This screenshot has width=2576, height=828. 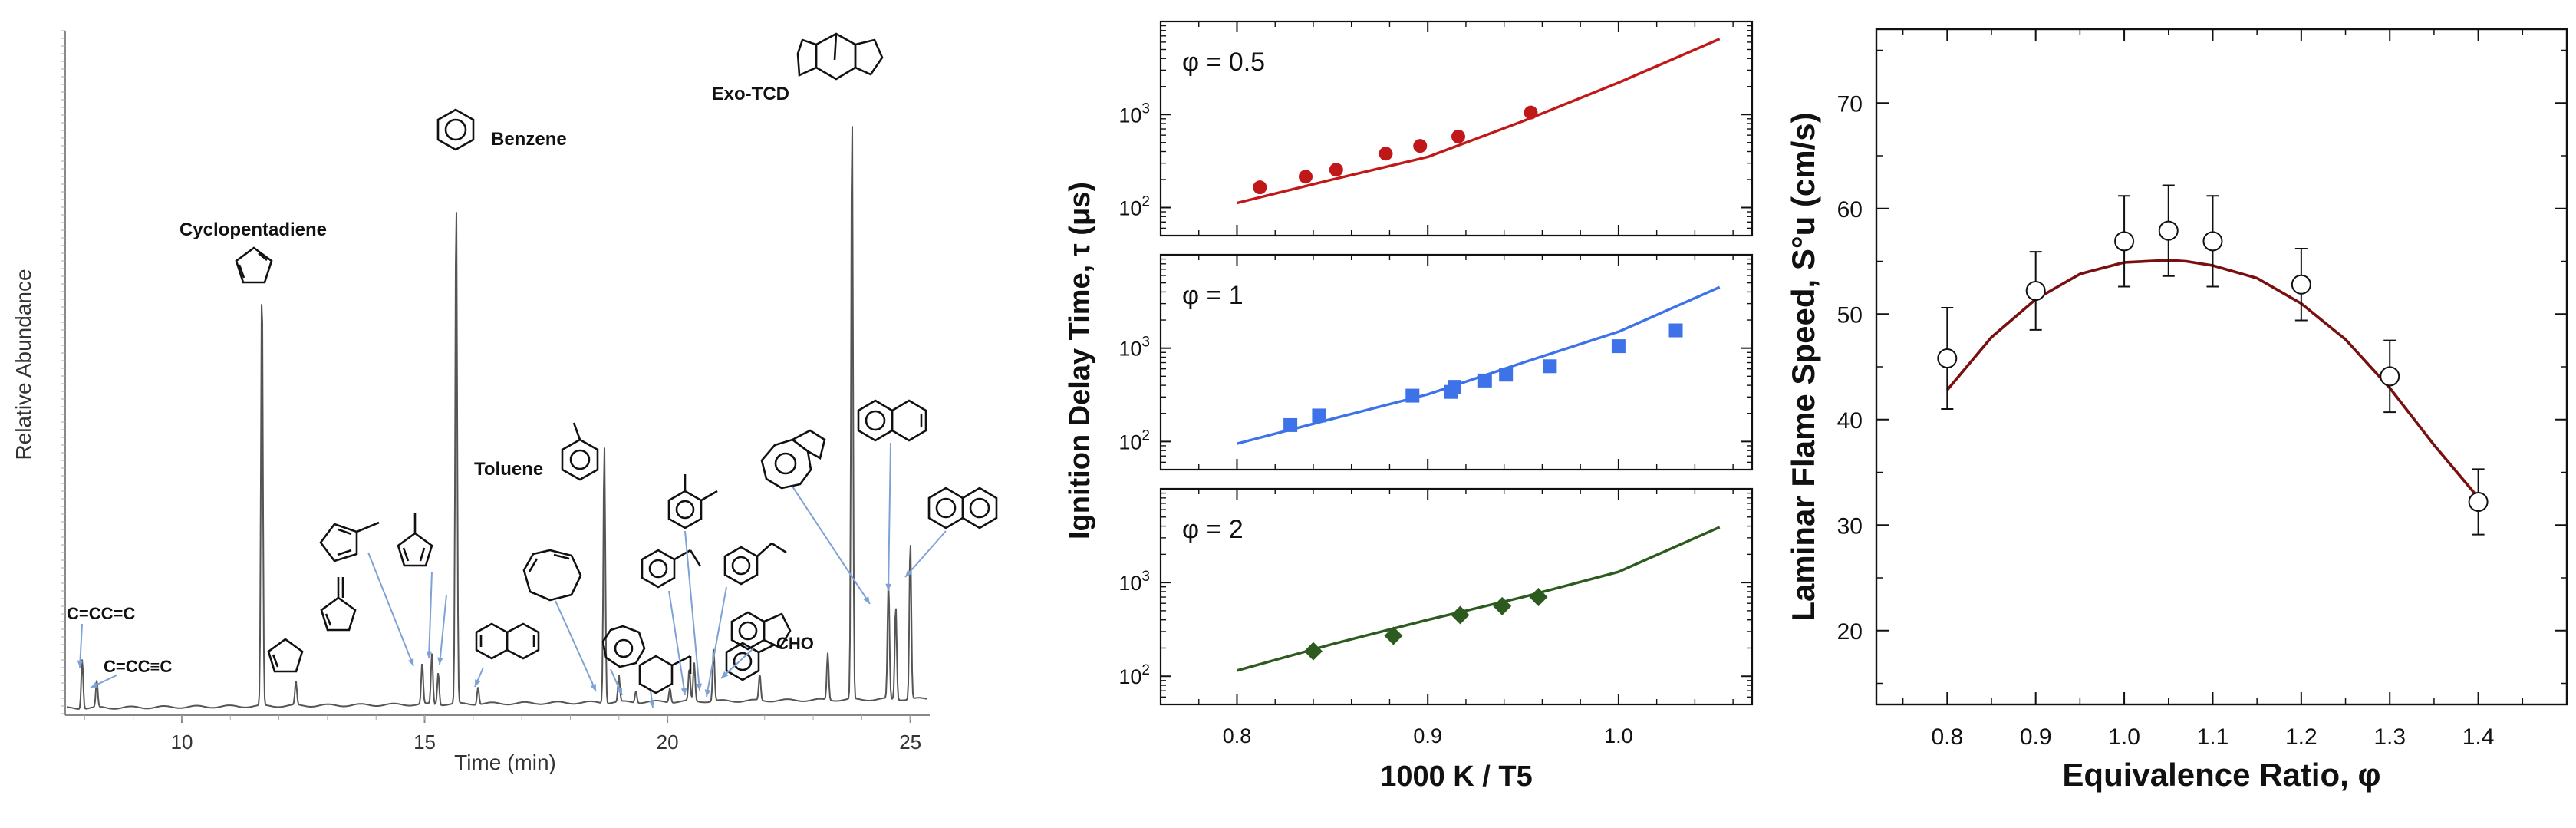 What do you see at coordinates (1145, 109) in the screenshot?
I see `y-tick-exponent: 3` at bounding box center [1145, 109].